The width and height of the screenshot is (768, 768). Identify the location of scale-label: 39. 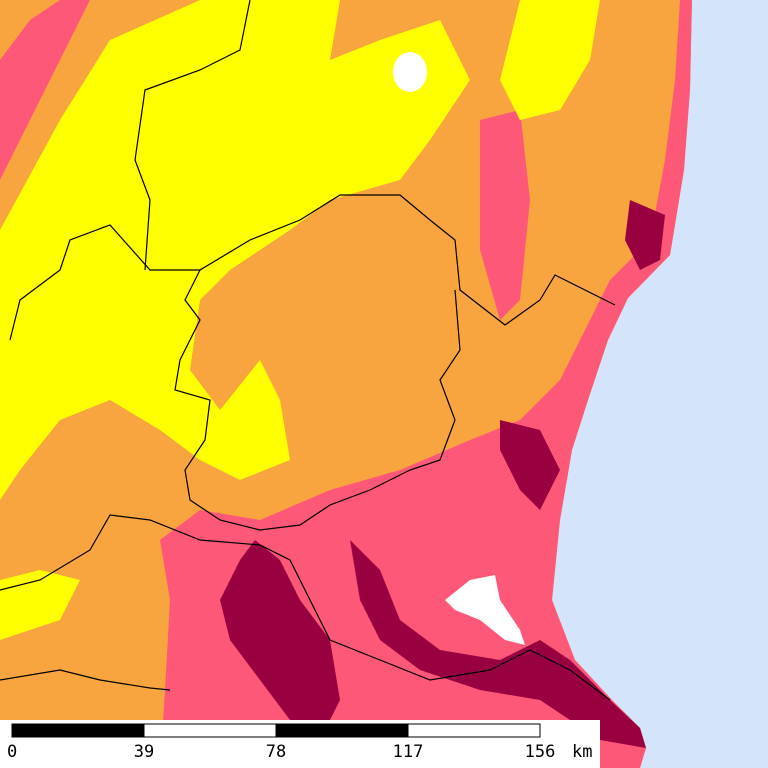
(144, 752).